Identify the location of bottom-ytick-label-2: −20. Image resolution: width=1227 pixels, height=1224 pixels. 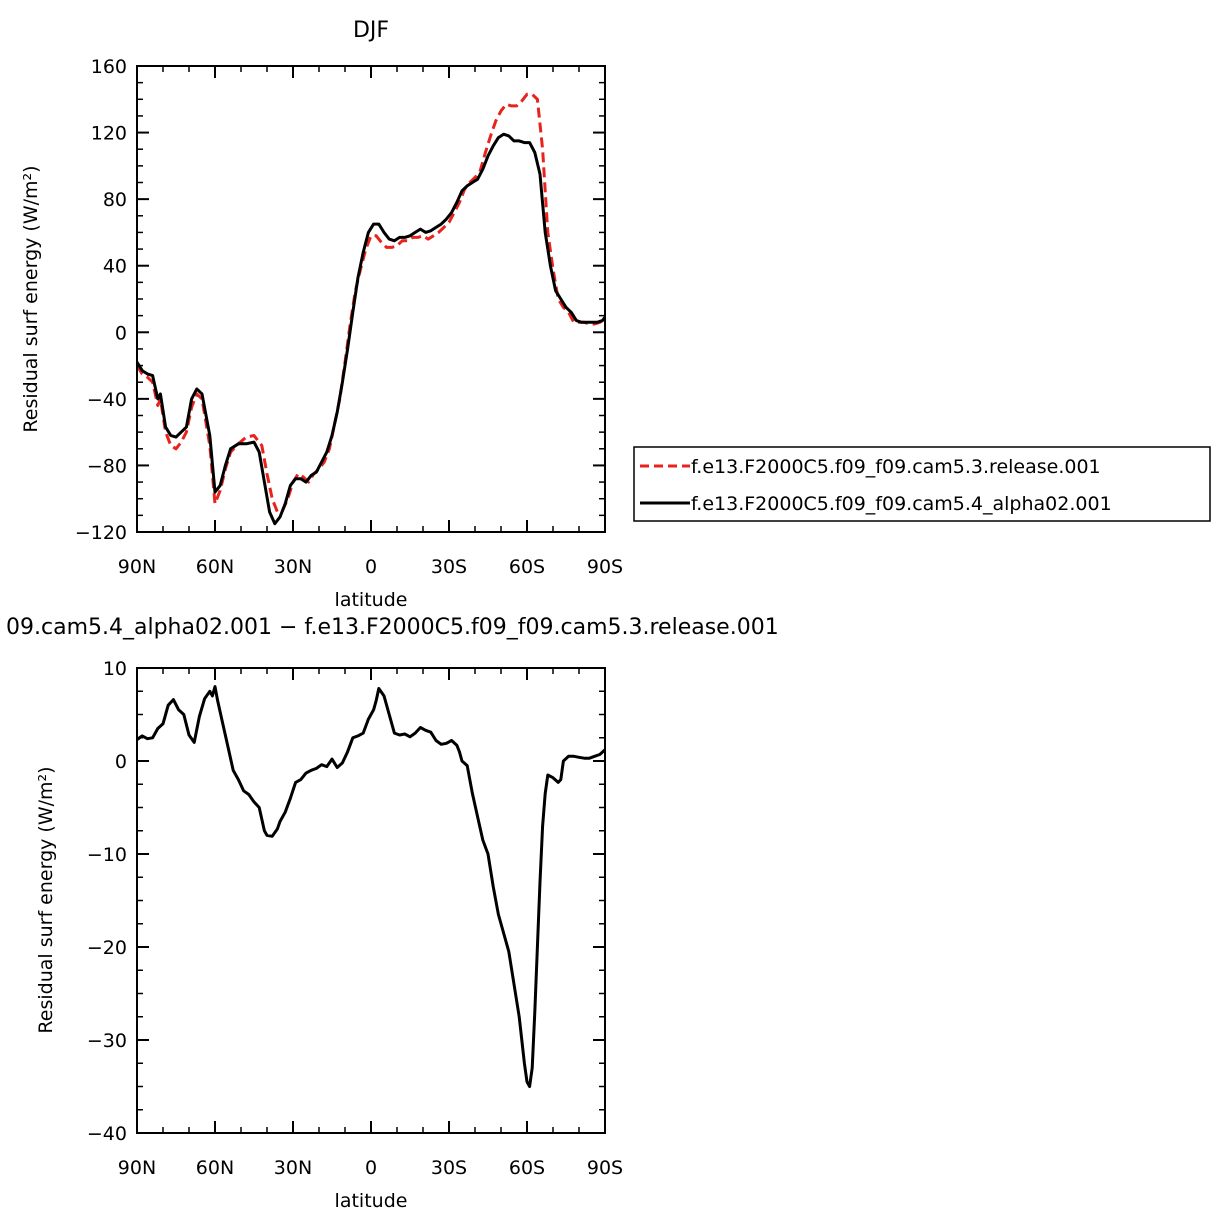
(107, 948).